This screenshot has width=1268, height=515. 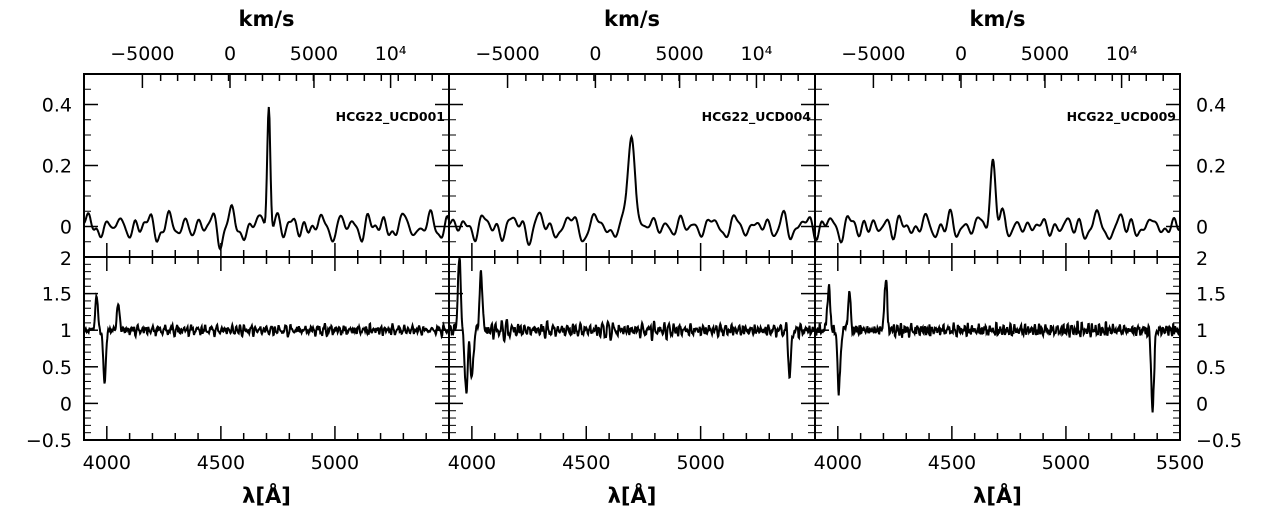 I want to click on y-tick-label-left: 0.4, so click(x=57, y=106).